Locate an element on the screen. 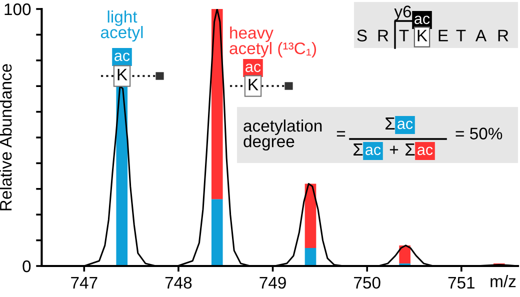 The height and width of the screenshot is (297, 520). x-tick-label: 748 is located at coordinates (178, 282).